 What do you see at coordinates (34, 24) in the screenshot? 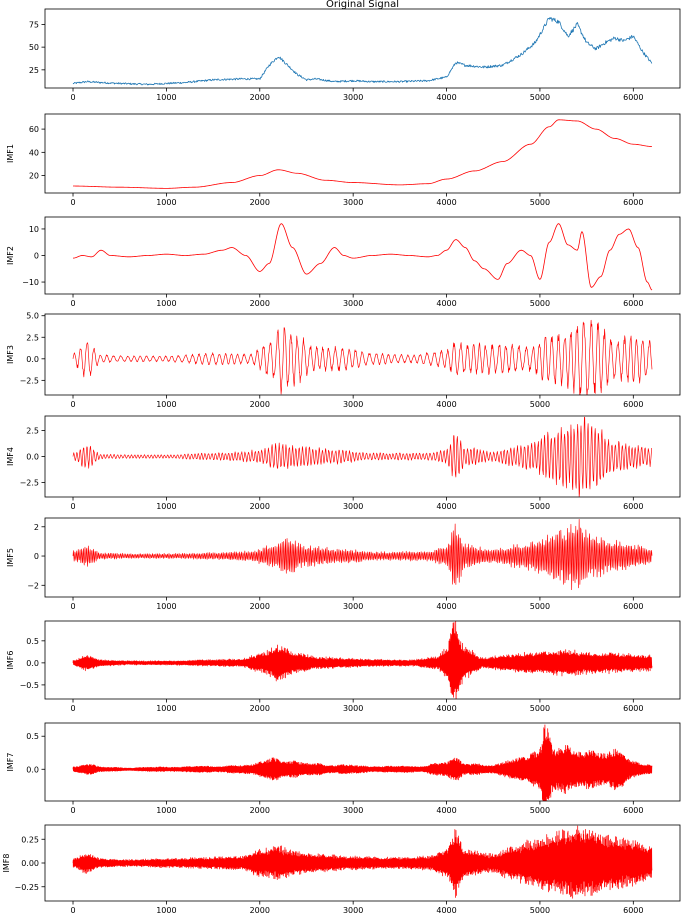
I see `y-tick-label: 75` at bounding box center [34, 24].